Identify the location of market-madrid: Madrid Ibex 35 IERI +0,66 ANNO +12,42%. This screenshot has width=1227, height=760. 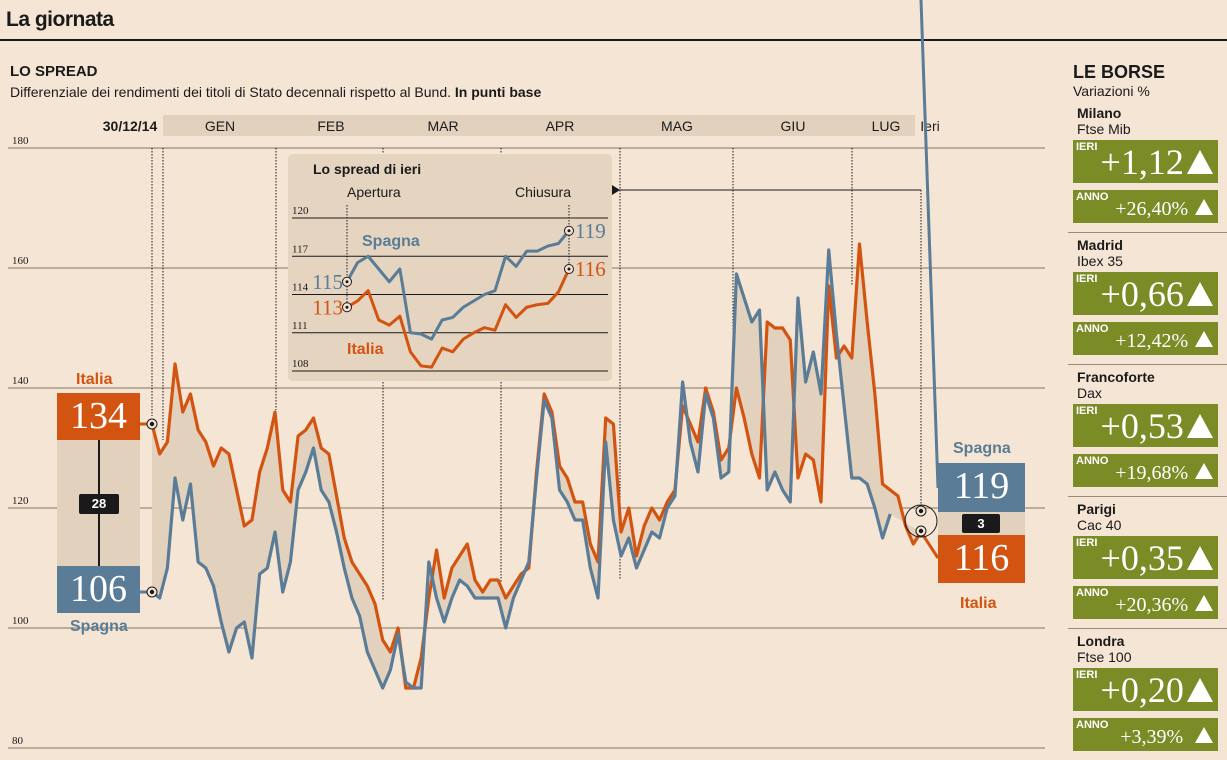
(1147, 300).